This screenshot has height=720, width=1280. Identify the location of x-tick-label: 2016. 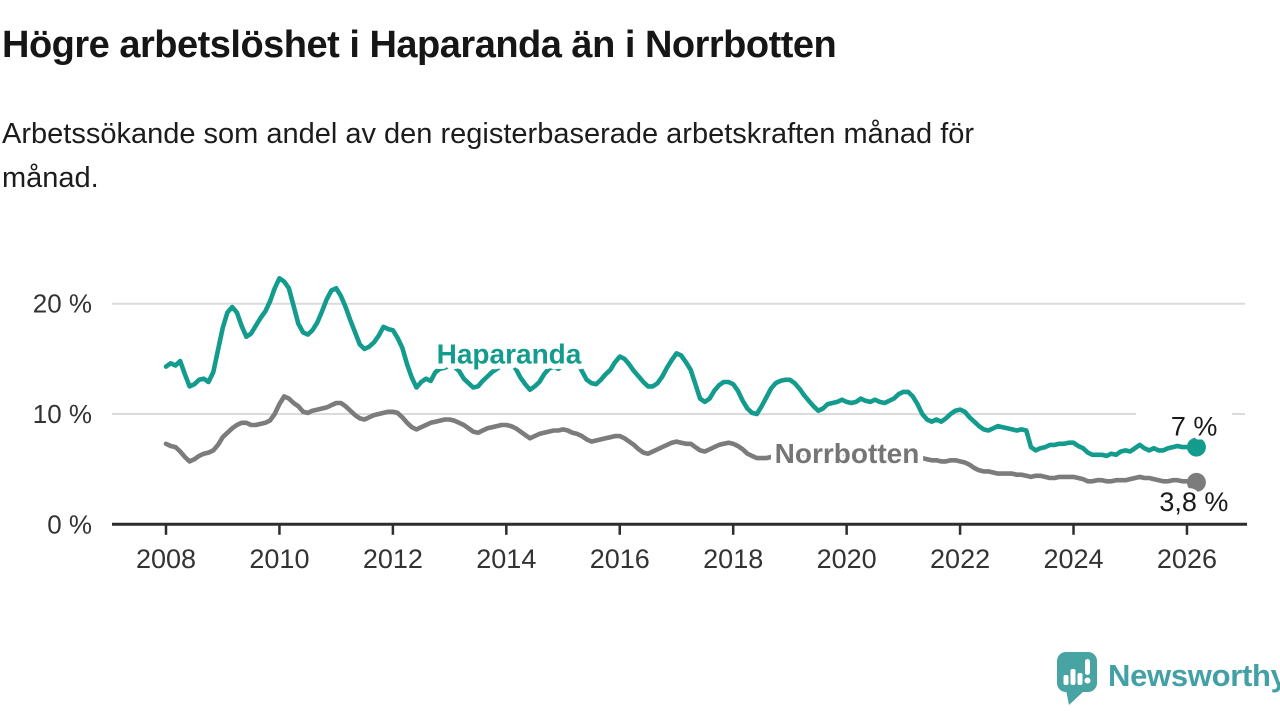
(620, 559).